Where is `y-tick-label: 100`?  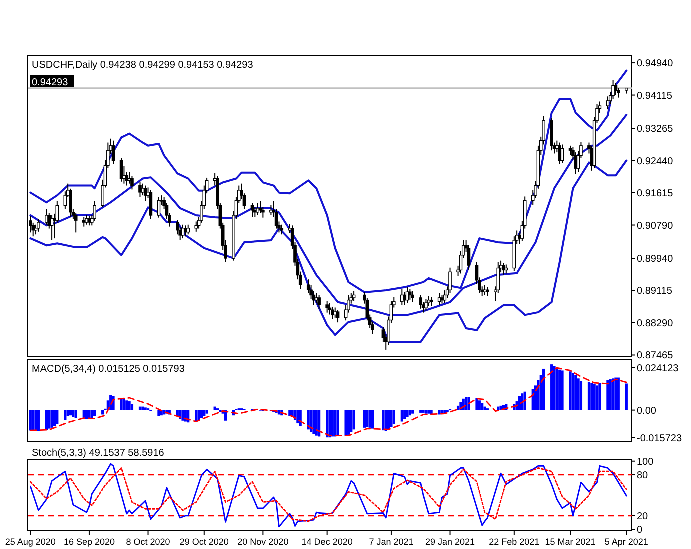
y-tick-label: 100 is located at coordinates (645, 462).